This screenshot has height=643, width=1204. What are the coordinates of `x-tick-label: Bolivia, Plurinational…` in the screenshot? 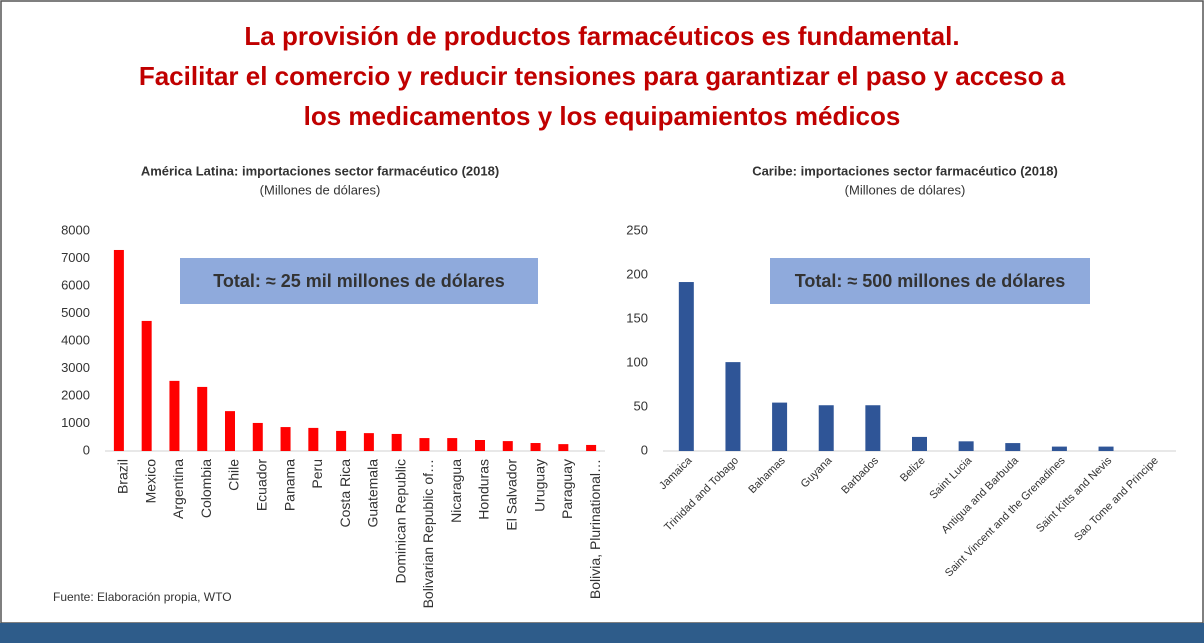 It's located at (595, 529).